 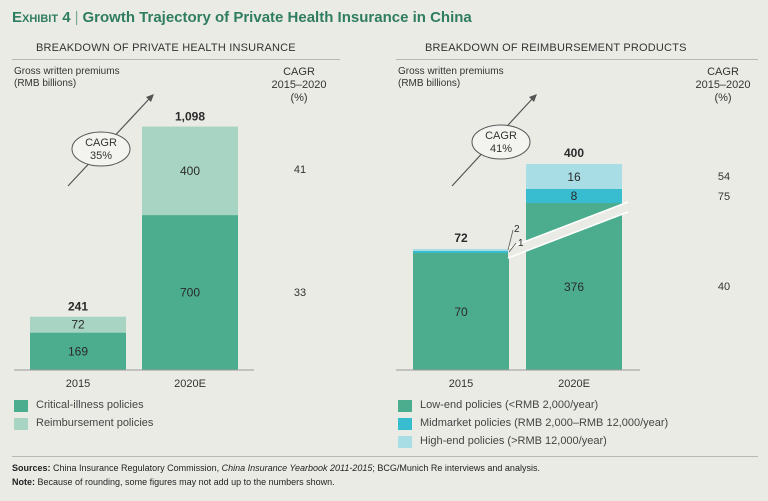 I want to click on sources-post: ; BCG/Munich Re interviews and analysis., so click(x=456, y=468).